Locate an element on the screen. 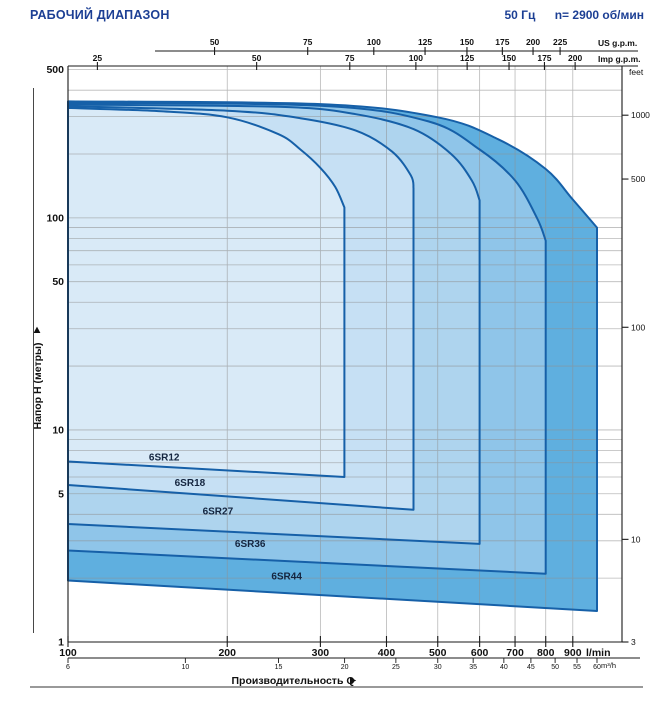 The height and width of the screenshot is (713, 672). usgpm-tick-label-100: 100 is located at coordinates (374, 42).